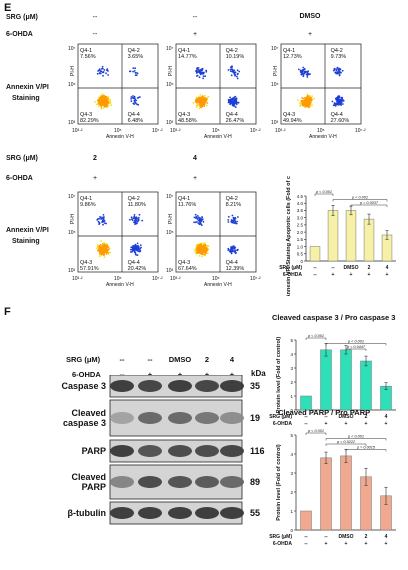 The width and height of the screenshot is (408, 570). What do you see at coordinates (88, 413) in the screenshot?
I see `band-label: Cleaved` at bounding box center [88, 413].